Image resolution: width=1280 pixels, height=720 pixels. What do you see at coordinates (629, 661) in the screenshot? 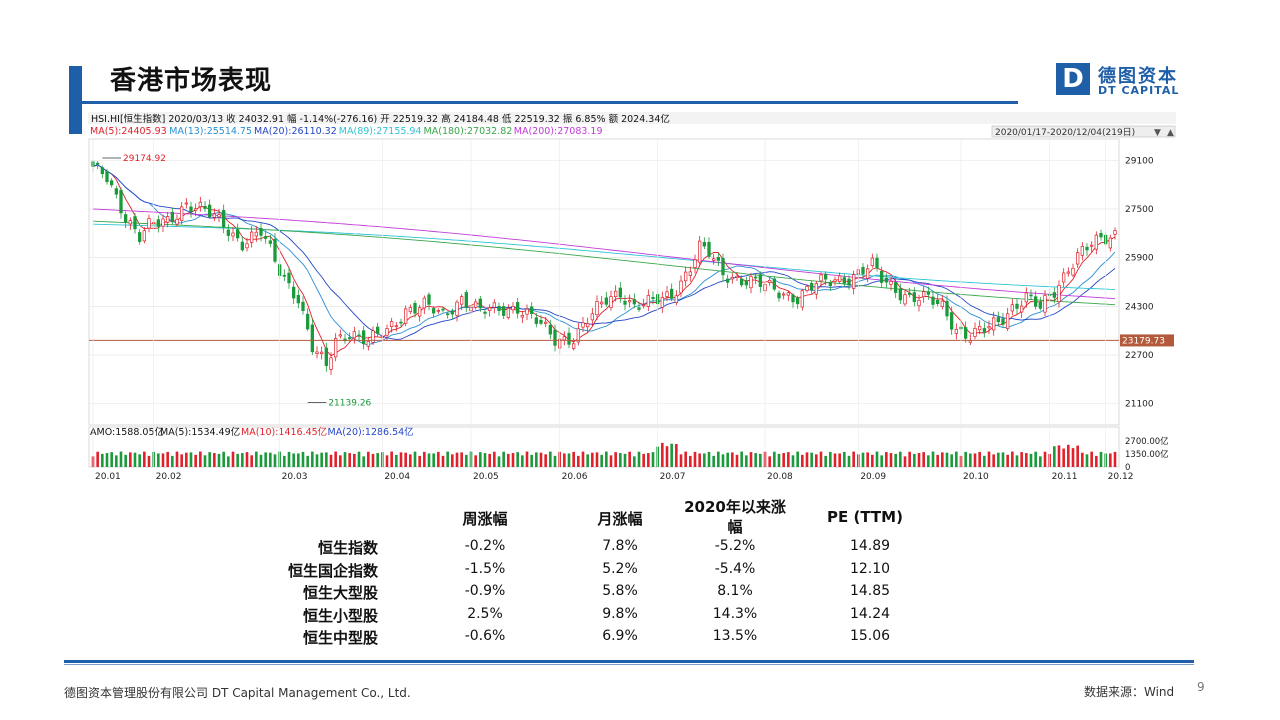
I see `footer-rule` at bounding box center [629, 661].